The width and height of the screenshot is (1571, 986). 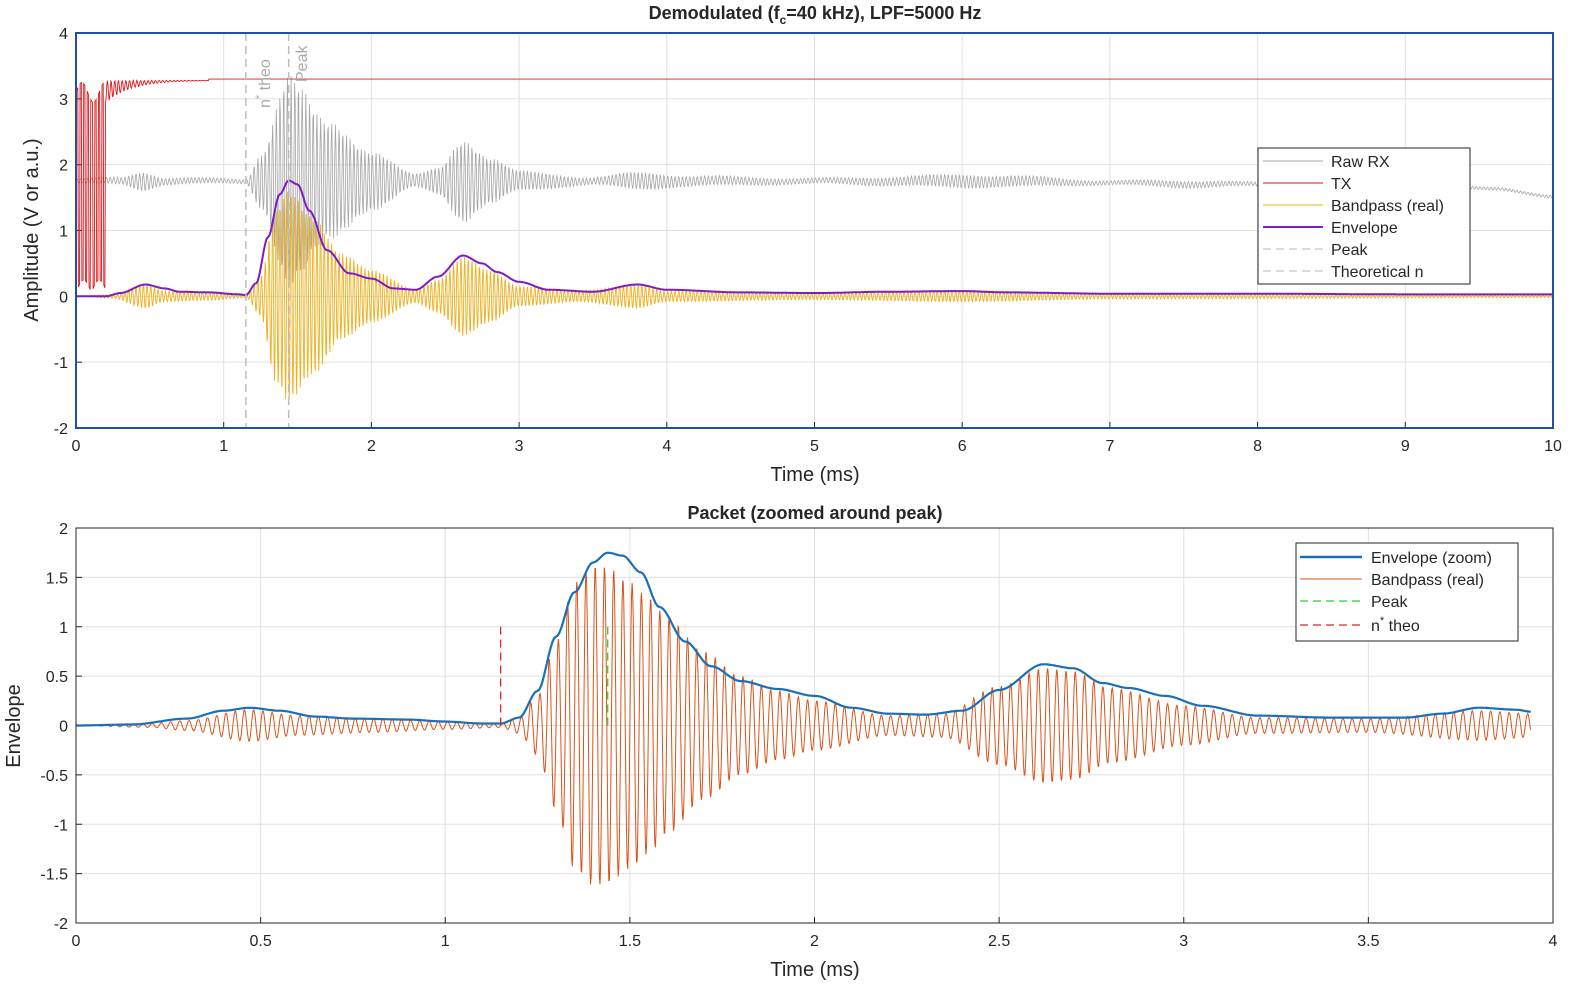 What do you see at coordinates (1349, 250) in the screenshot?
I see `legend-label-peak: Peak` at bounding box center [1349, 250].